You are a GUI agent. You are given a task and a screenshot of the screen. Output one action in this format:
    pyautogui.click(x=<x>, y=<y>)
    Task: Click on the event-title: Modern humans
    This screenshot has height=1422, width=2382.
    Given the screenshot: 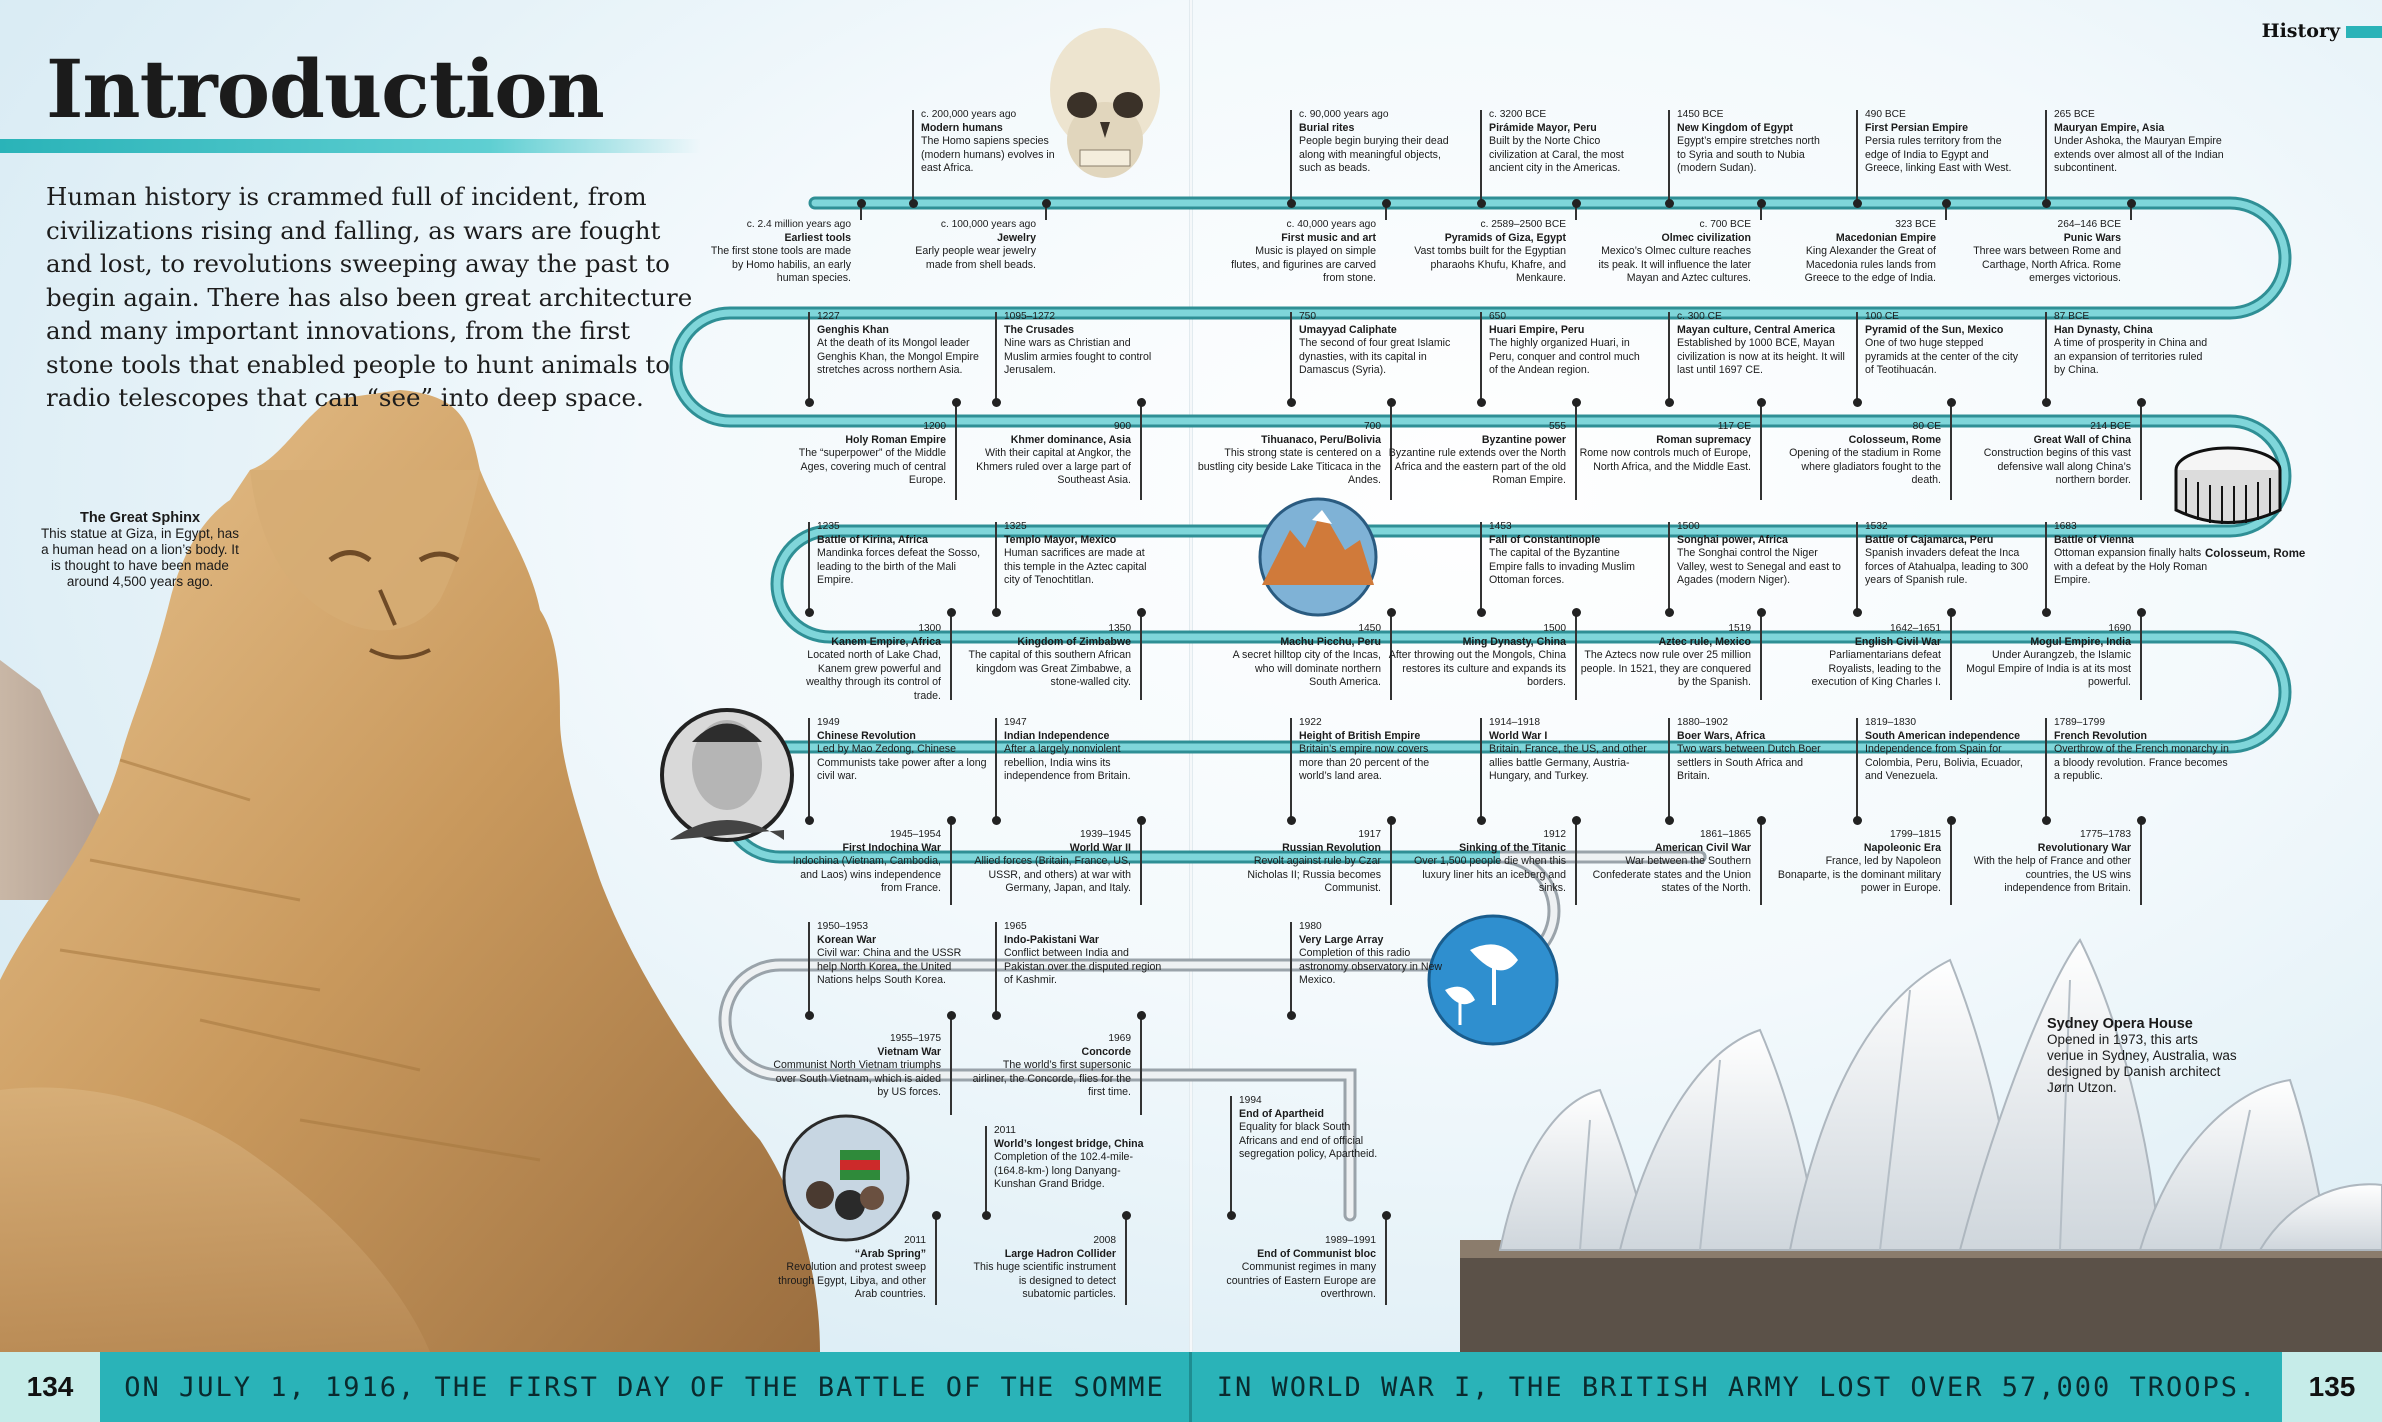 What is the action you would take?
    pyautogui.click(x=962, y=127)
    